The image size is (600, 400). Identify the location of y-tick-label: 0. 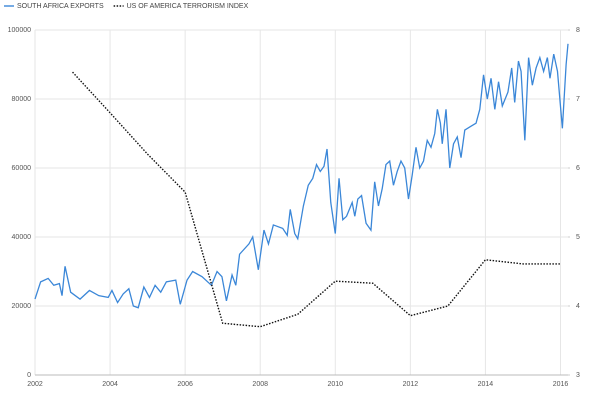
(29, 375).